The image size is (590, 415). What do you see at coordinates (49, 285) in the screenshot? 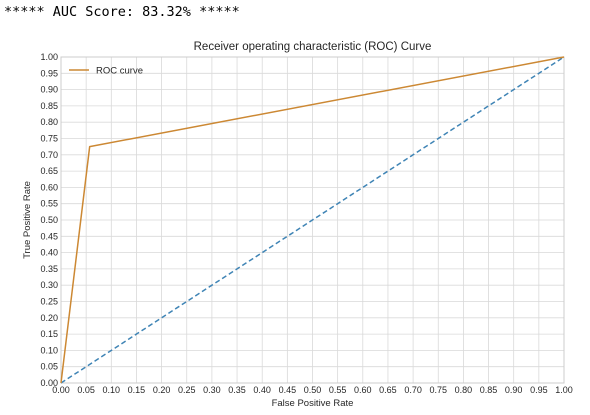
I see `y-tick-label: 0.30` at bounding box center [49, 285].